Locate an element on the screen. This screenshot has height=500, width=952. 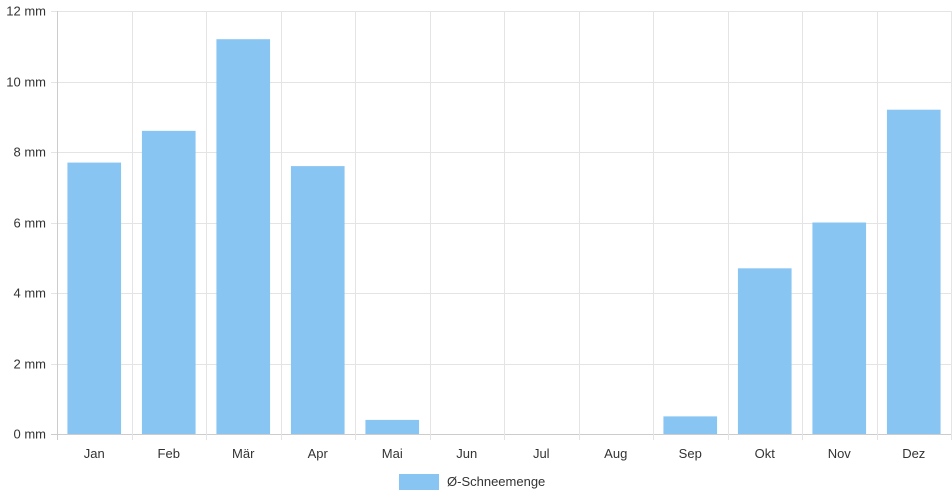
y-axis-ticks: 0 mm 2 mm 4 mm 6 mm 8 mm 10 mm 12 mm is located at coordinates (26, 223).